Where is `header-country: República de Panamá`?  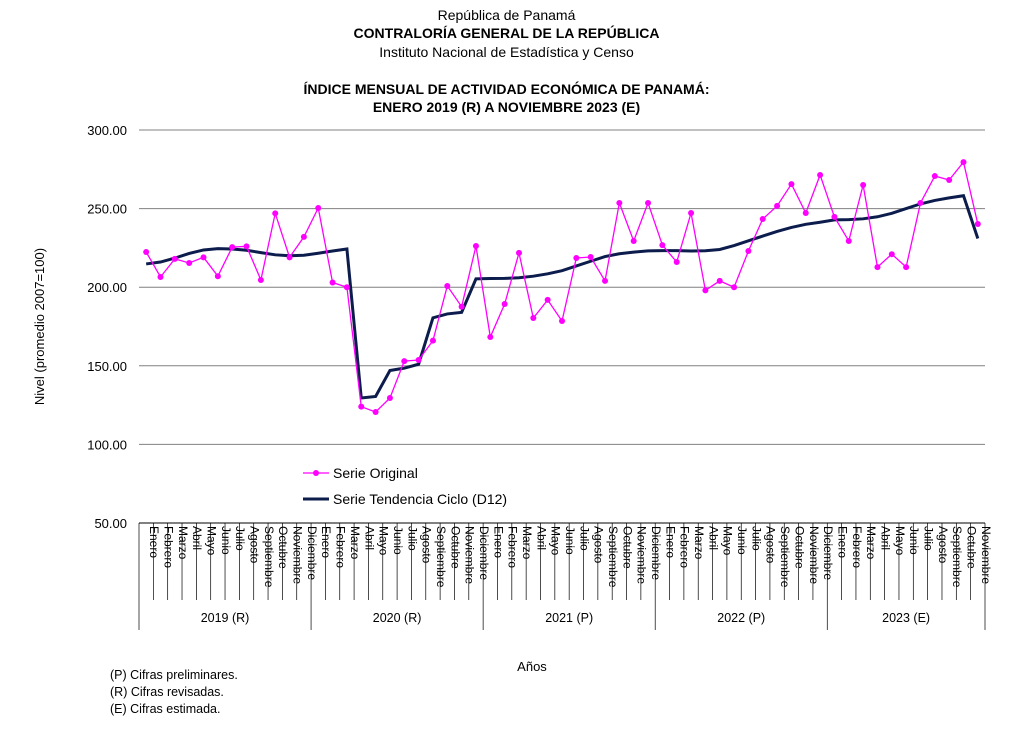 header-country: República de Panamá is located at coordinates (506, 15).